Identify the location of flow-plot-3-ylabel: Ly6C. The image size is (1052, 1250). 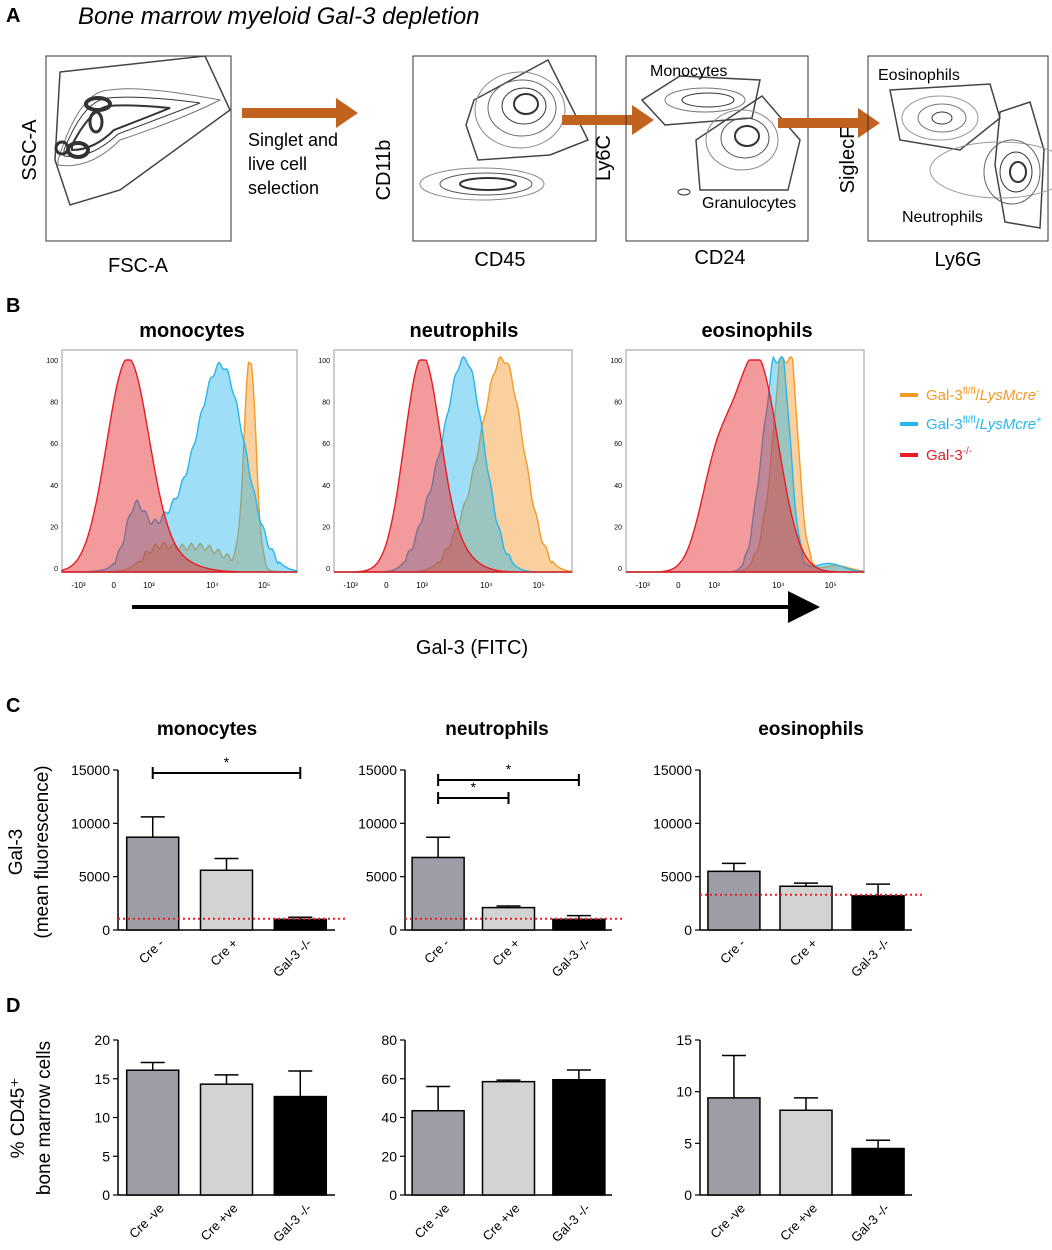
(604, 158).